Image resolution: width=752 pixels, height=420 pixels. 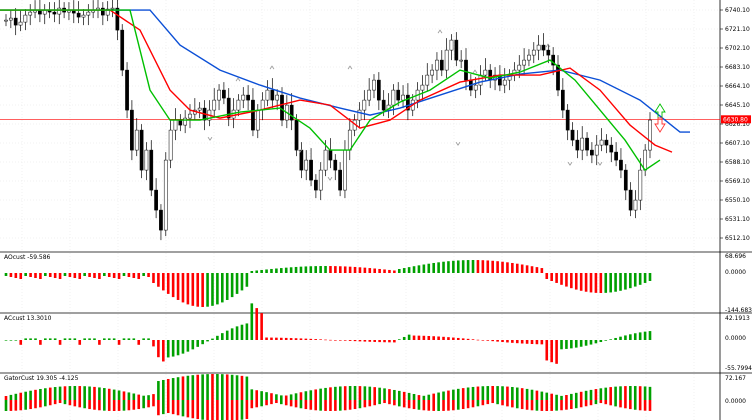 What do you see at coordinates (238, 79) in the screenshot?
I see `fractal-up-marker` at bounding box center [238, 79].